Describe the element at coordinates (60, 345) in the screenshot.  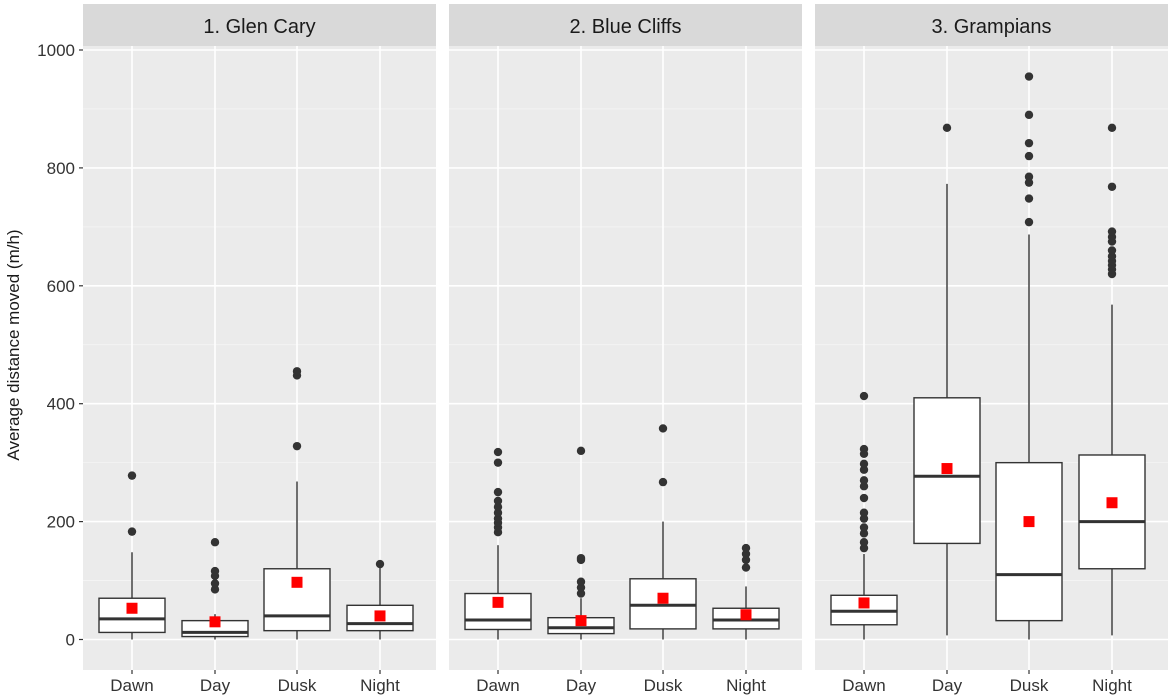
I see `y-axis-ticks: 0 200 400 600 800 1000` at that location.